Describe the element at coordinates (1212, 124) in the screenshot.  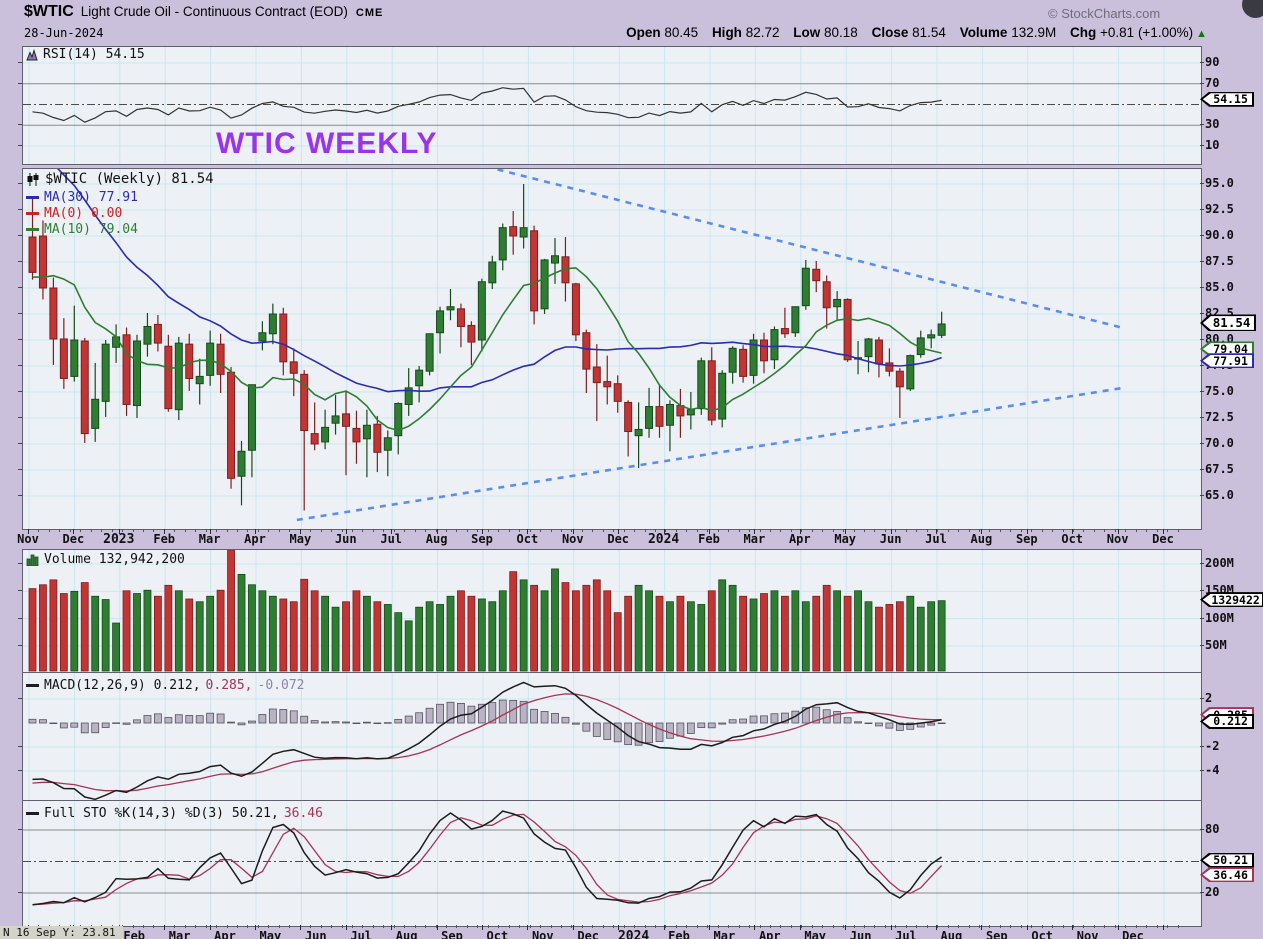
I see `y-axis-label: 30` at that location.